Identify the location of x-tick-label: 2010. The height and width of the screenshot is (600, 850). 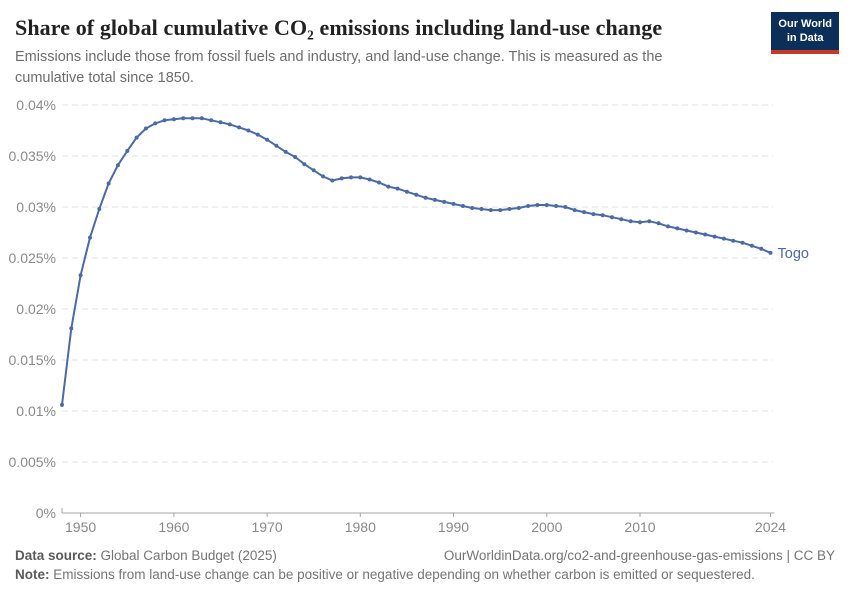
(639, 527).